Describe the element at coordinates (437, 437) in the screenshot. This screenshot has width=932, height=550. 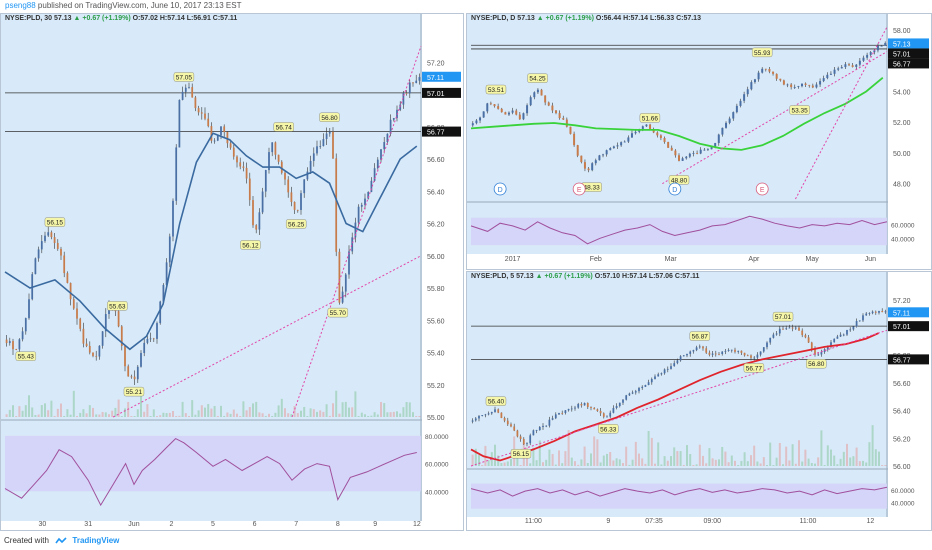
I see `rsi-tick-label: 80.0000` at that location.